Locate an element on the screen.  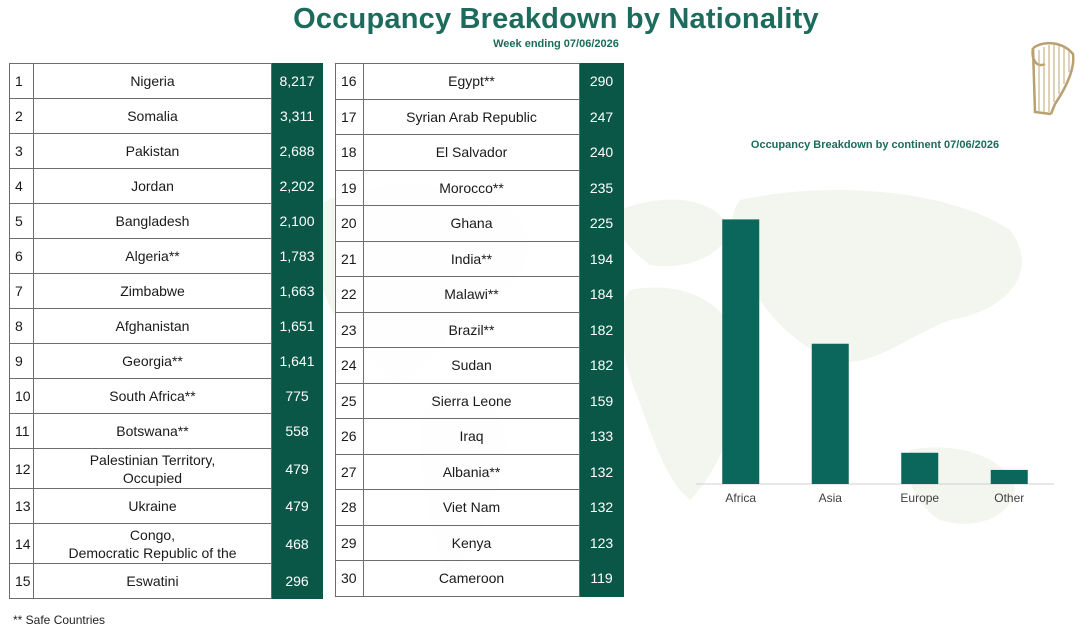
rank-cell: 28 is located at coordinates (349, 507).